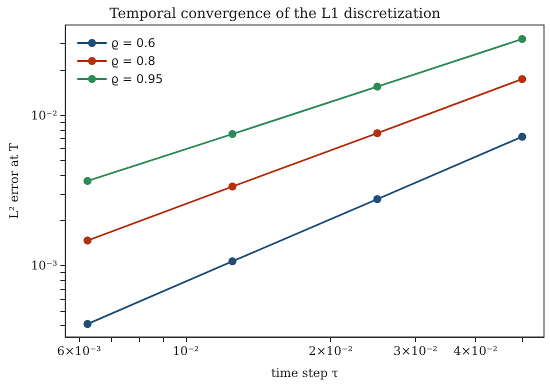 The height and width of the screenshot is (385, 550). I want to click on x-tick-label: 2×10⁻², so click(330, 351).